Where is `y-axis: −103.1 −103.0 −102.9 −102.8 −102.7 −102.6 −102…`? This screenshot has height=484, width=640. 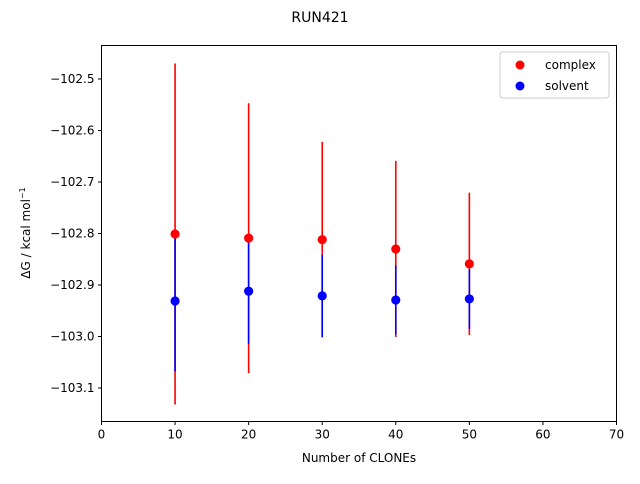
y-axis: −103.1 −103.0 −102.9 −102.8 −102.7 −102.6 −102… is located at coordinates (76, 233).